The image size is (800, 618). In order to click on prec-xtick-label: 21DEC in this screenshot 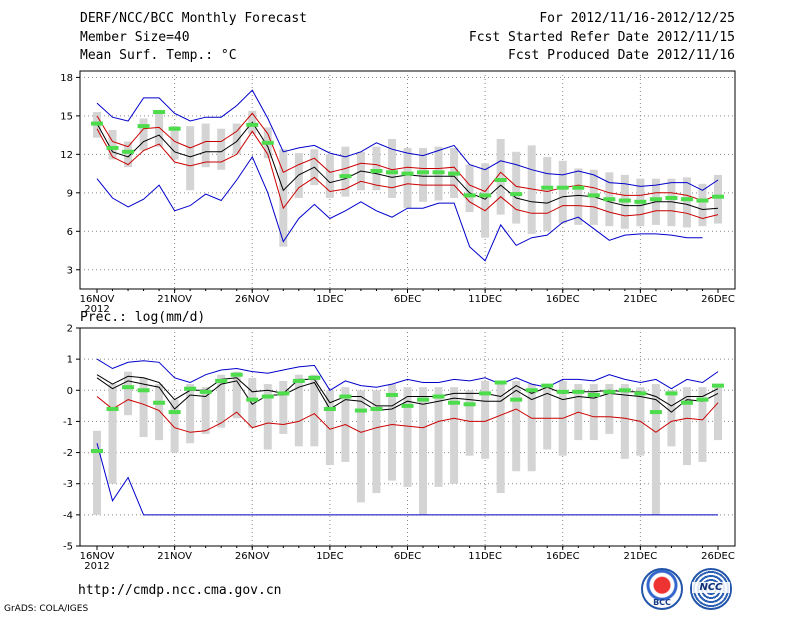, I will do `click(641, 556)`.